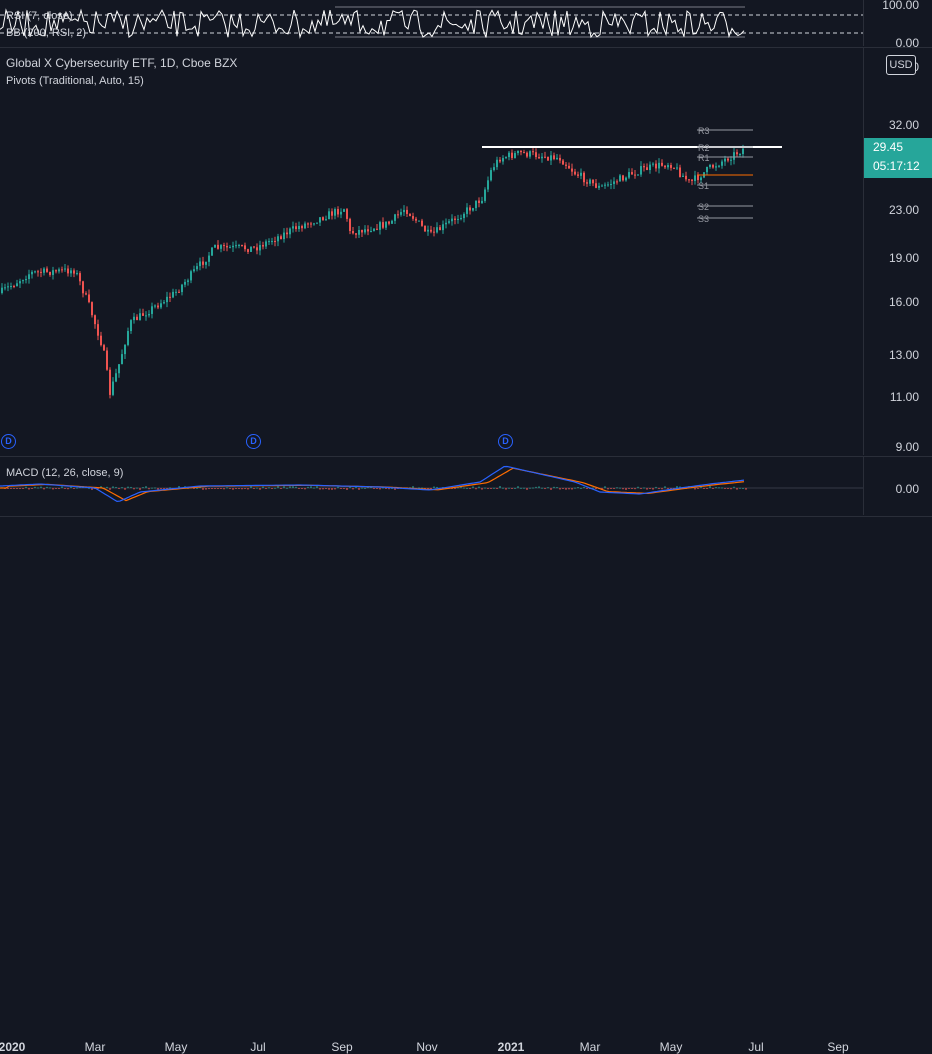 This screenshot has height=1054, width=932. Describe the element at coordinates (427, 1047) in the screenshot. I see `time-tick: Nov` at that location.